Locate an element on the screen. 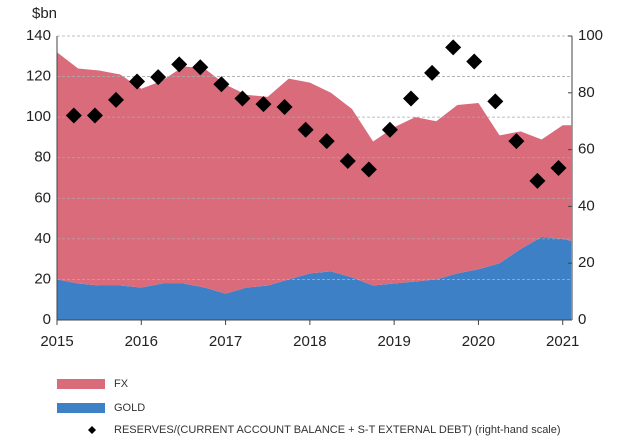  y-tick-label: 0 is located at coordinates (47, 319).